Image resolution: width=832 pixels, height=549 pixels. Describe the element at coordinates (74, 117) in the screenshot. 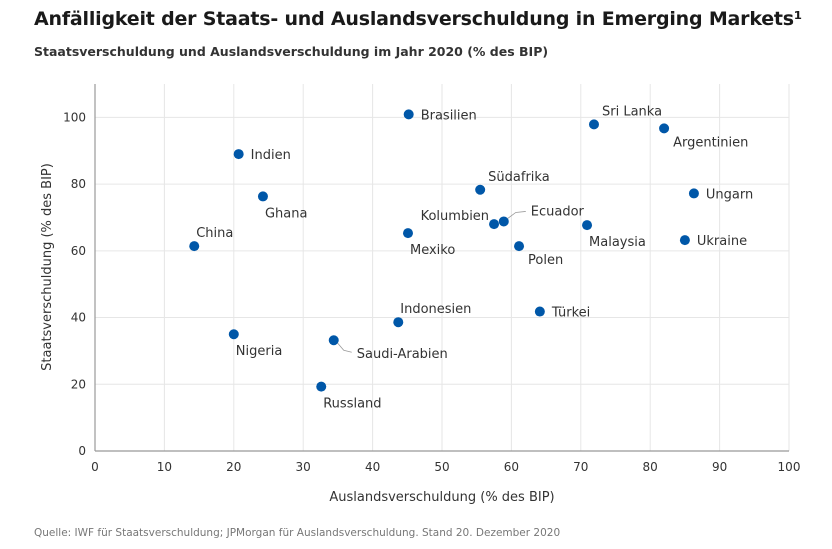

I see `y-tick-label: 100` at that location.